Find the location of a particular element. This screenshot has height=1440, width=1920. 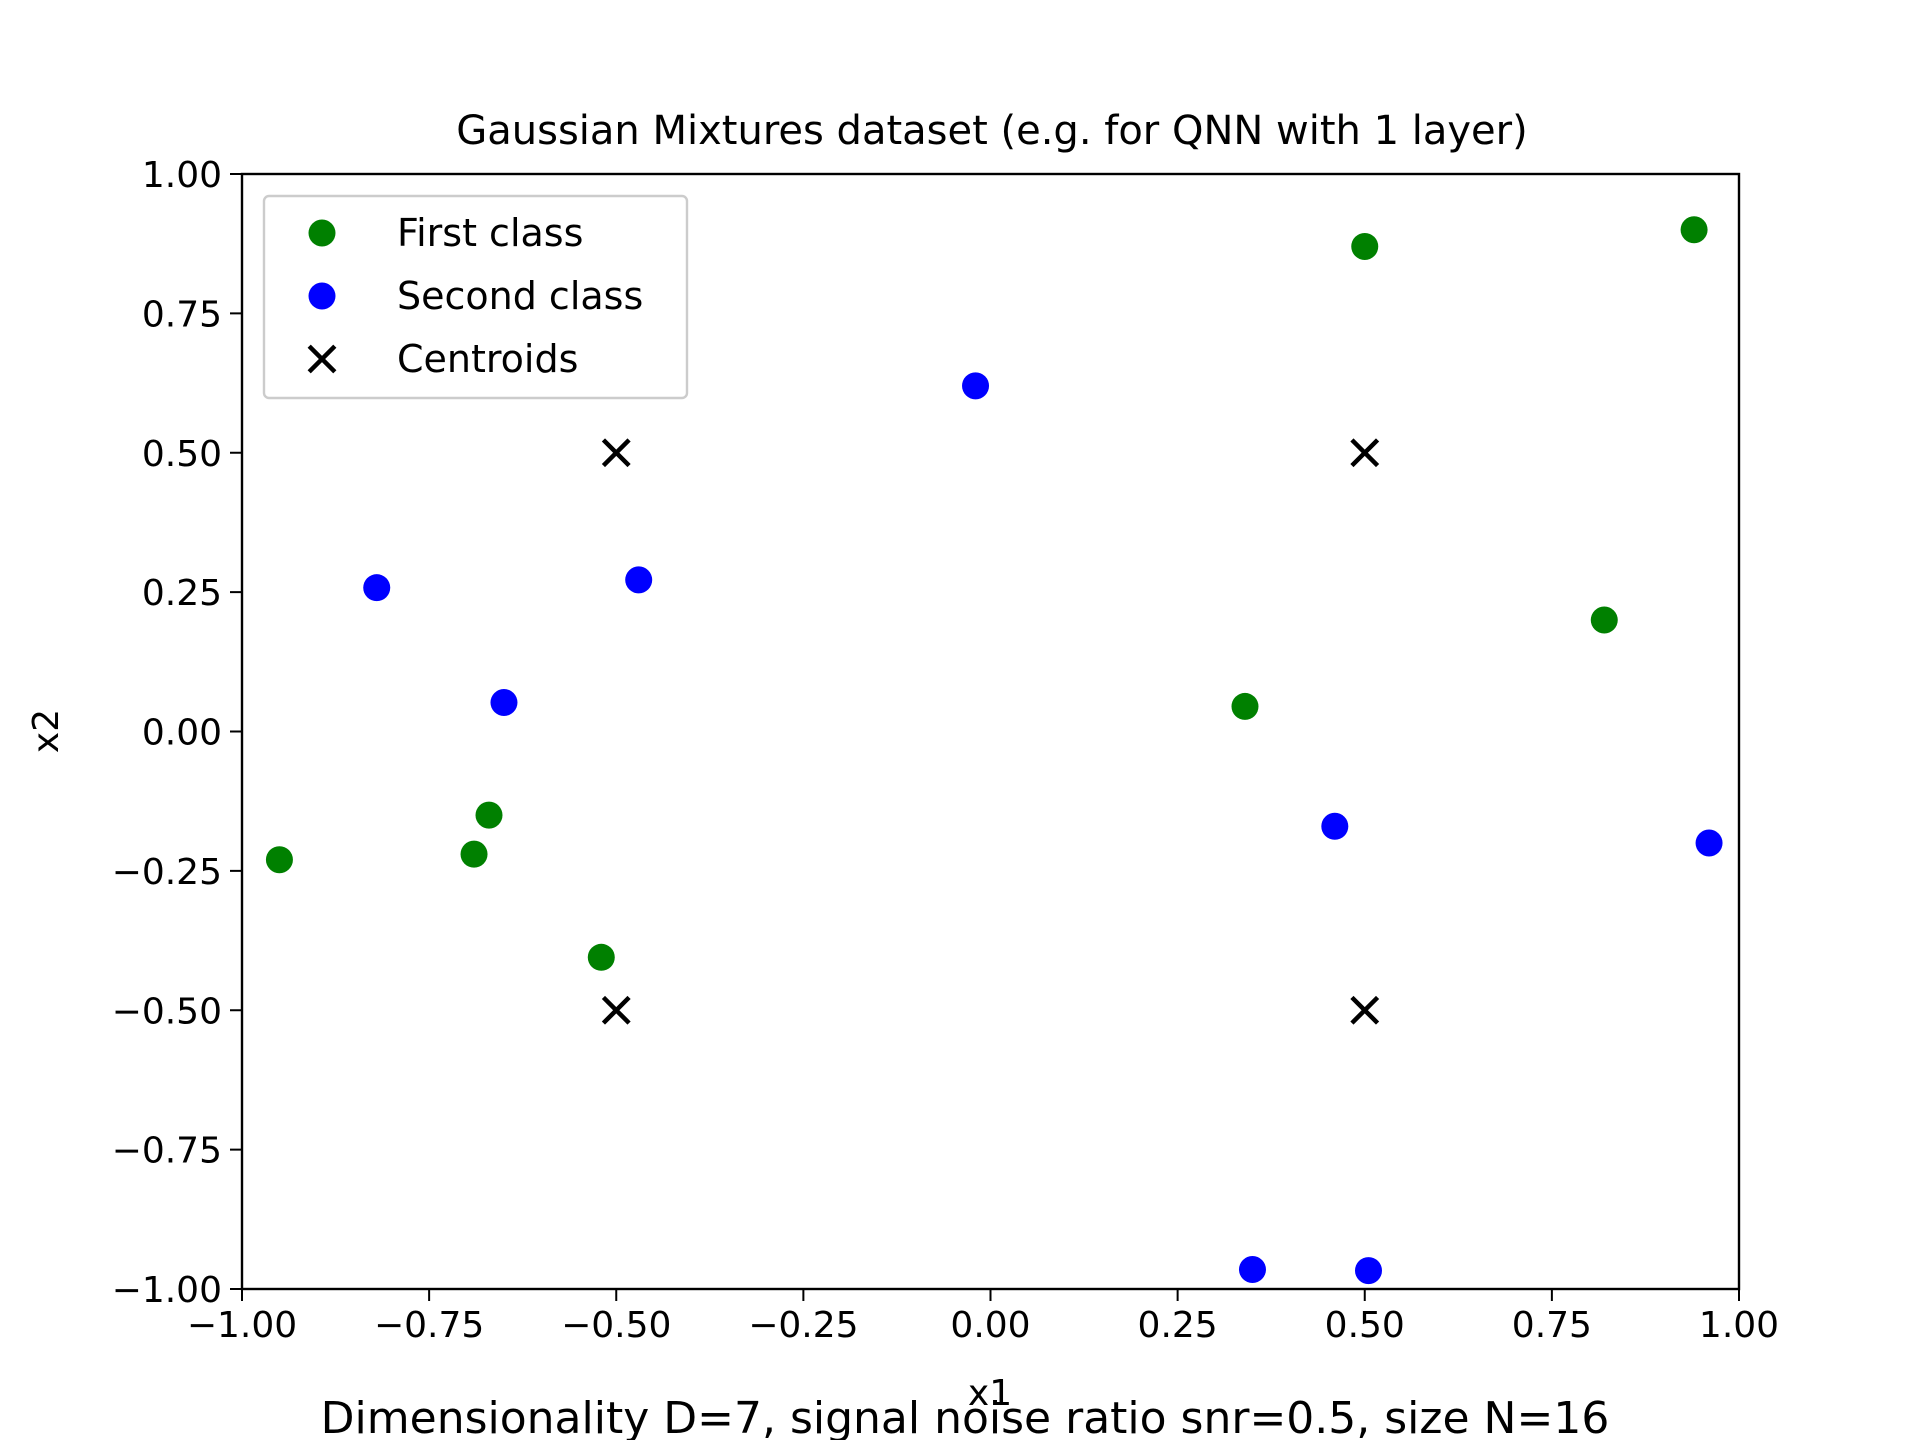

y-tick-label: 0.25 is located at coordinates (182, 593).